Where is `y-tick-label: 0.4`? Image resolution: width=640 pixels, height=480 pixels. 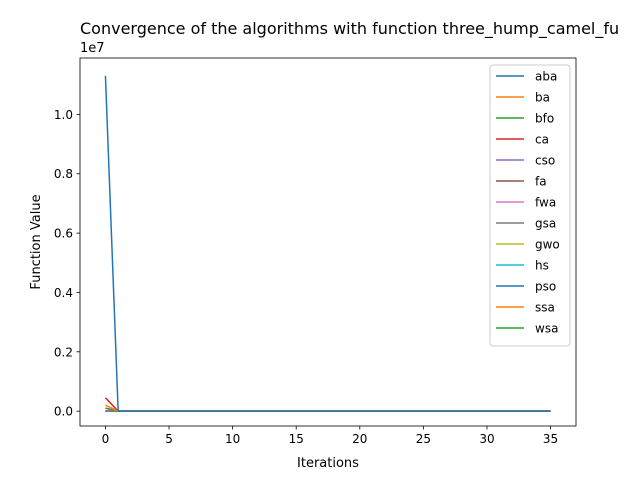 y-tick-label: 0.4 is located at coordinates (63, 293).